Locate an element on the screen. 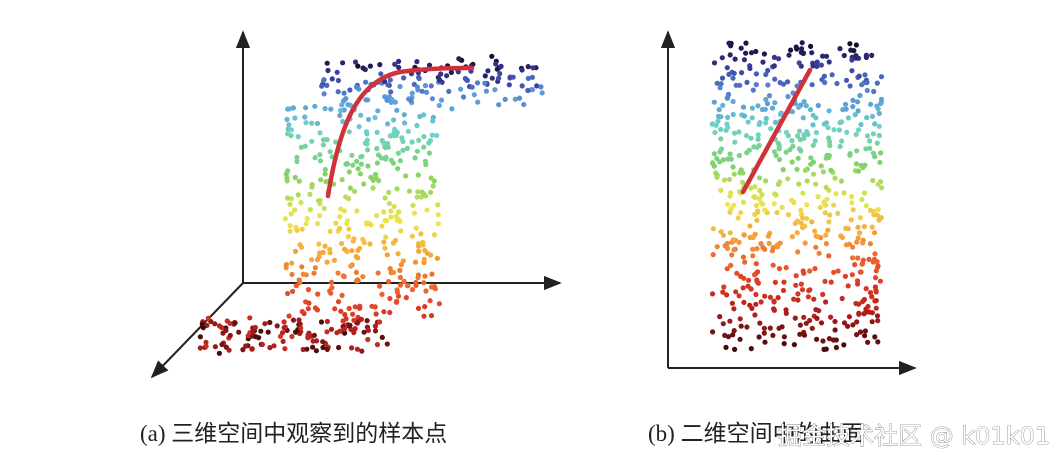  curve is located at coordinates (400, 132).